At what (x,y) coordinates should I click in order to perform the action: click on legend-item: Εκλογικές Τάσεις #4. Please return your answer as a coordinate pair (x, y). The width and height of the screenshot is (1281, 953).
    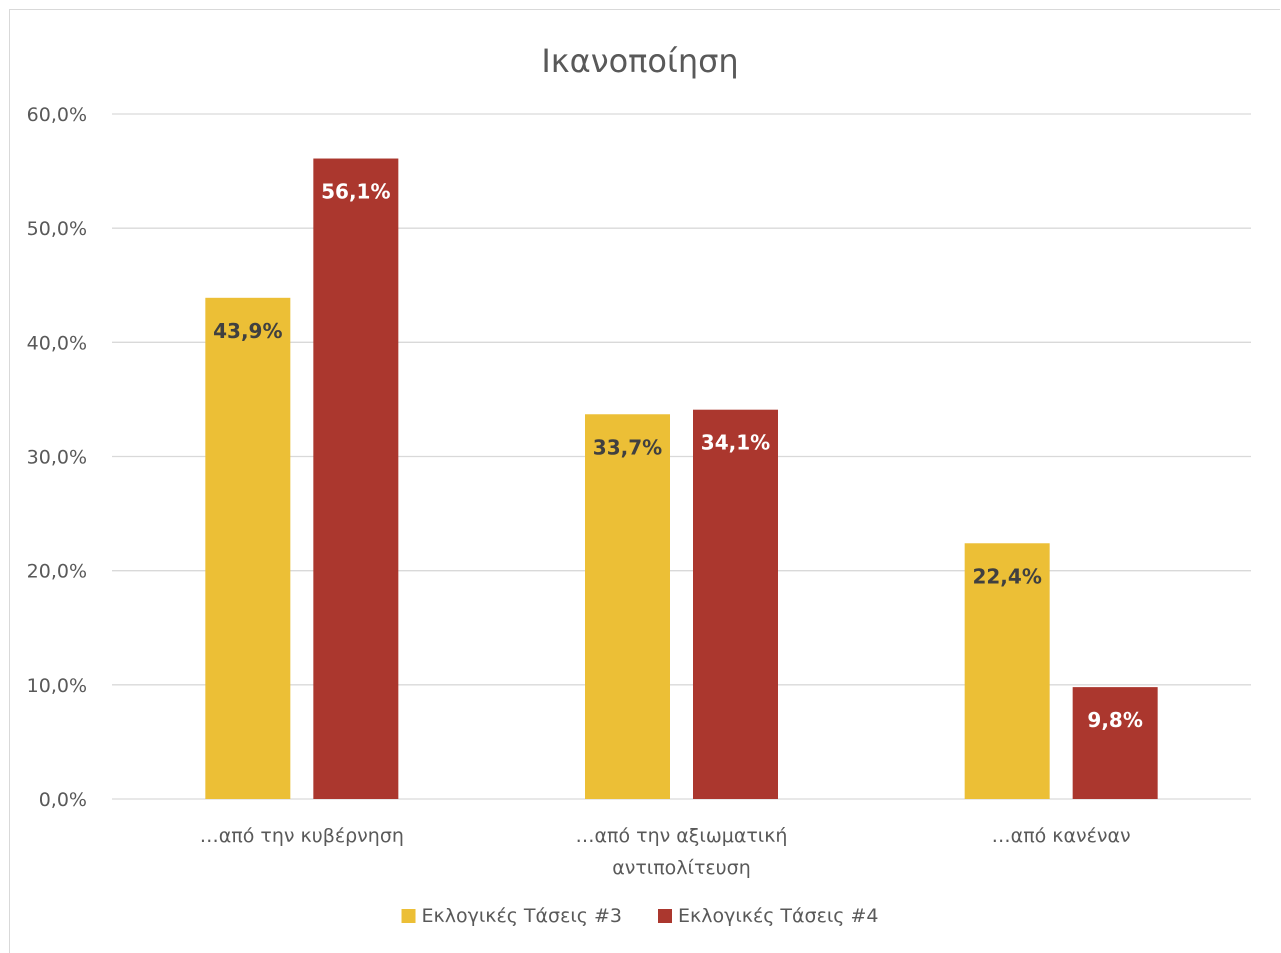
    Looking at the image, I should click on (768, 916).